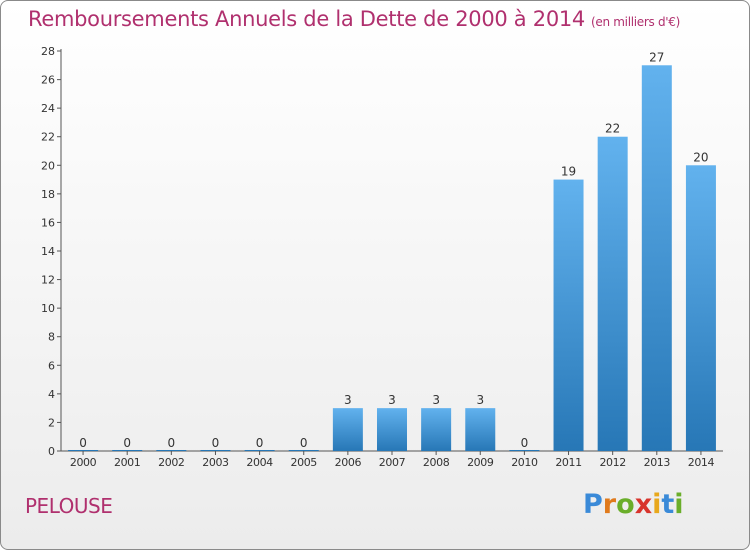 This screenshot has height=550, width=750. Describe the element at coordinates (656, 57) in the screenshot. I see `data-label: 27` at that location.